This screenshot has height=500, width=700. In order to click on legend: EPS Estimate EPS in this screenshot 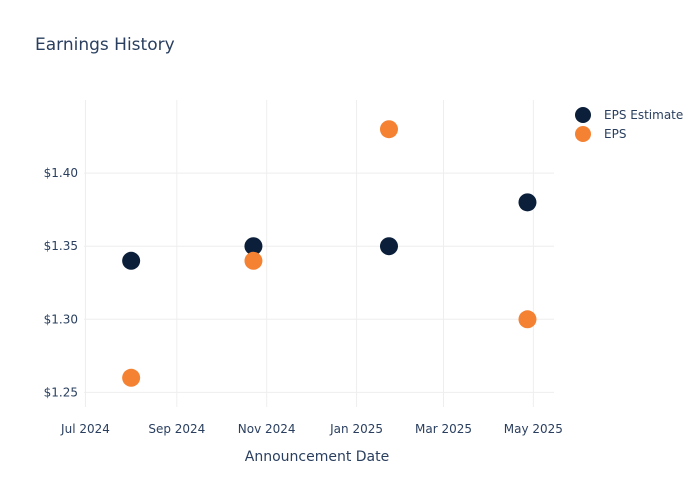, I will do `click(629, 124)`.